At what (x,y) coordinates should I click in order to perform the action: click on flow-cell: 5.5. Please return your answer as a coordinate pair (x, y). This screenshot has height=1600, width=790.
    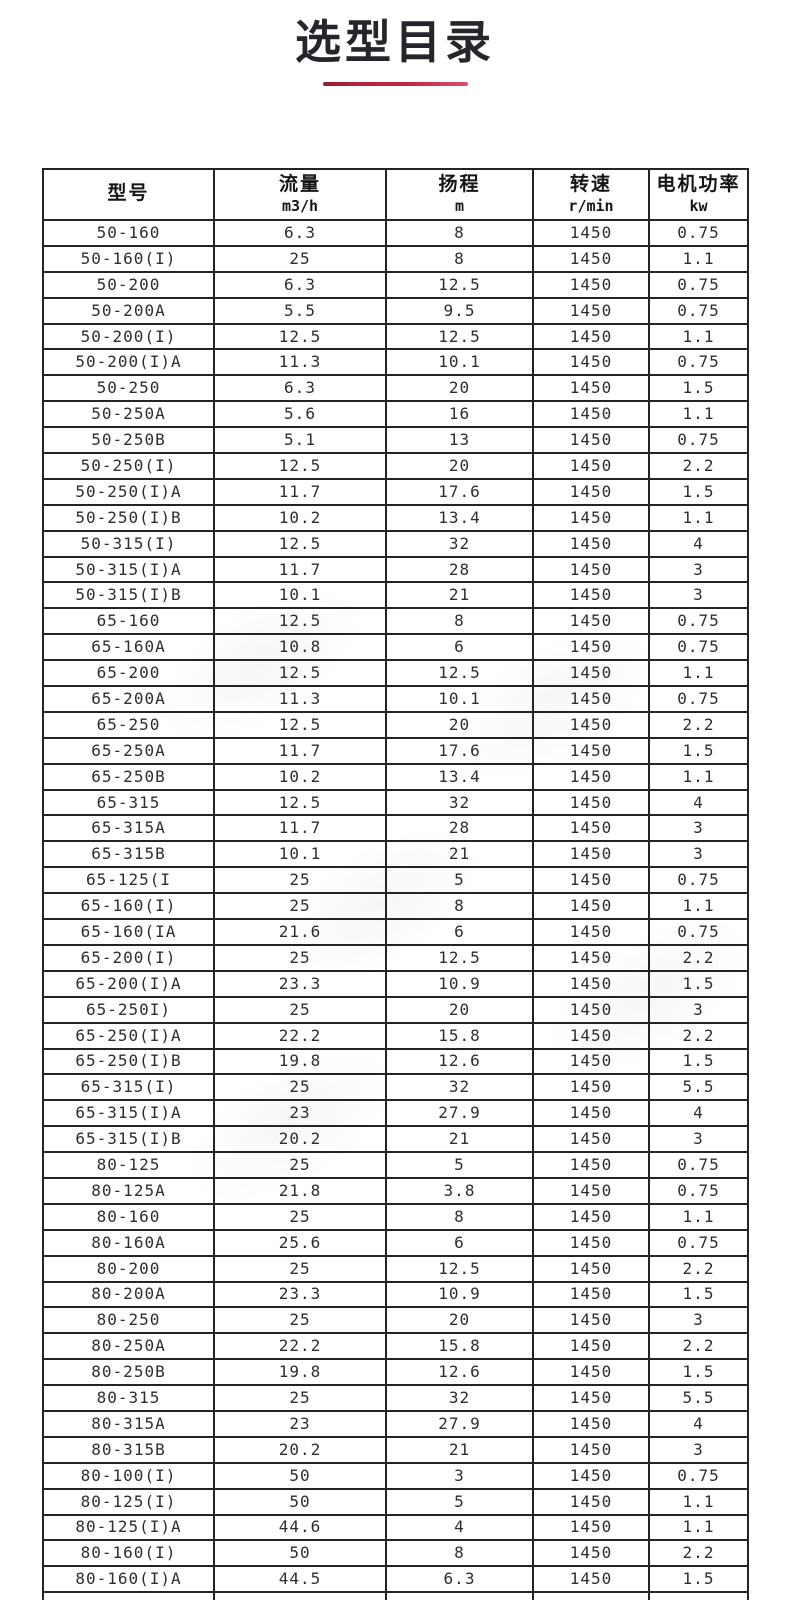
    Looking at the image, I should click on (300, 310).